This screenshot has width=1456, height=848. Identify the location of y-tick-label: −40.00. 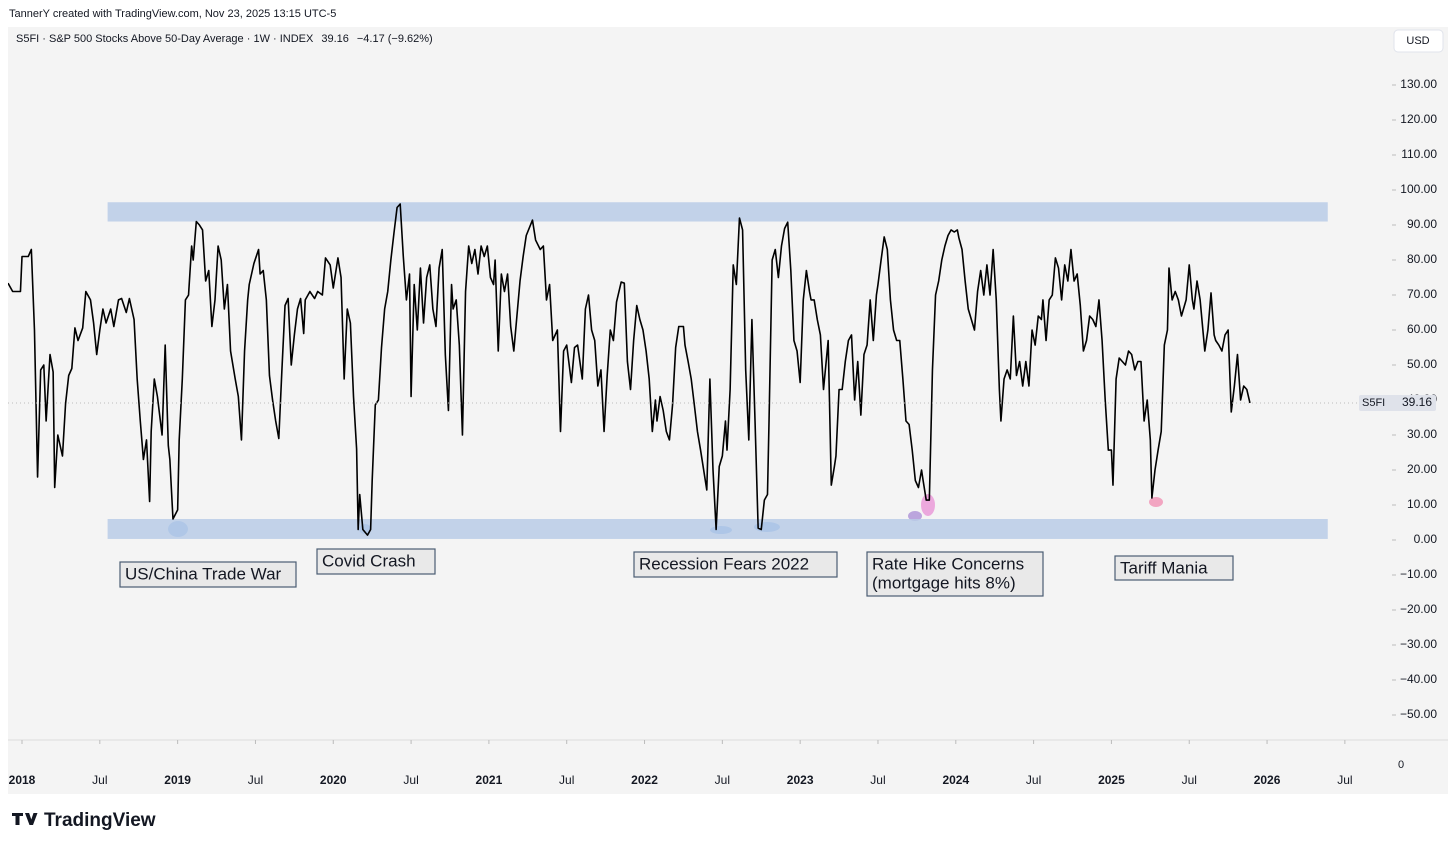
(1418, 679).